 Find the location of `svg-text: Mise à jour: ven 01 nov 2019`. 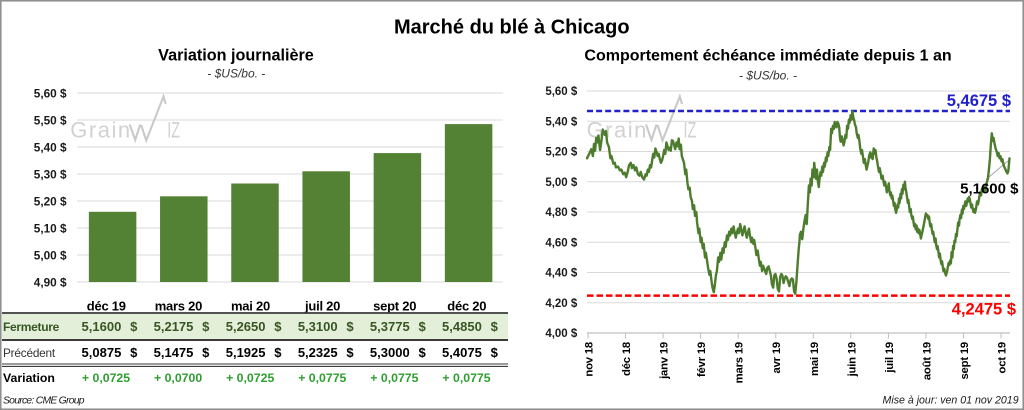

svg-text: Mise à jour: ven 01 nov 2019 is located at coordinates (951, 400).